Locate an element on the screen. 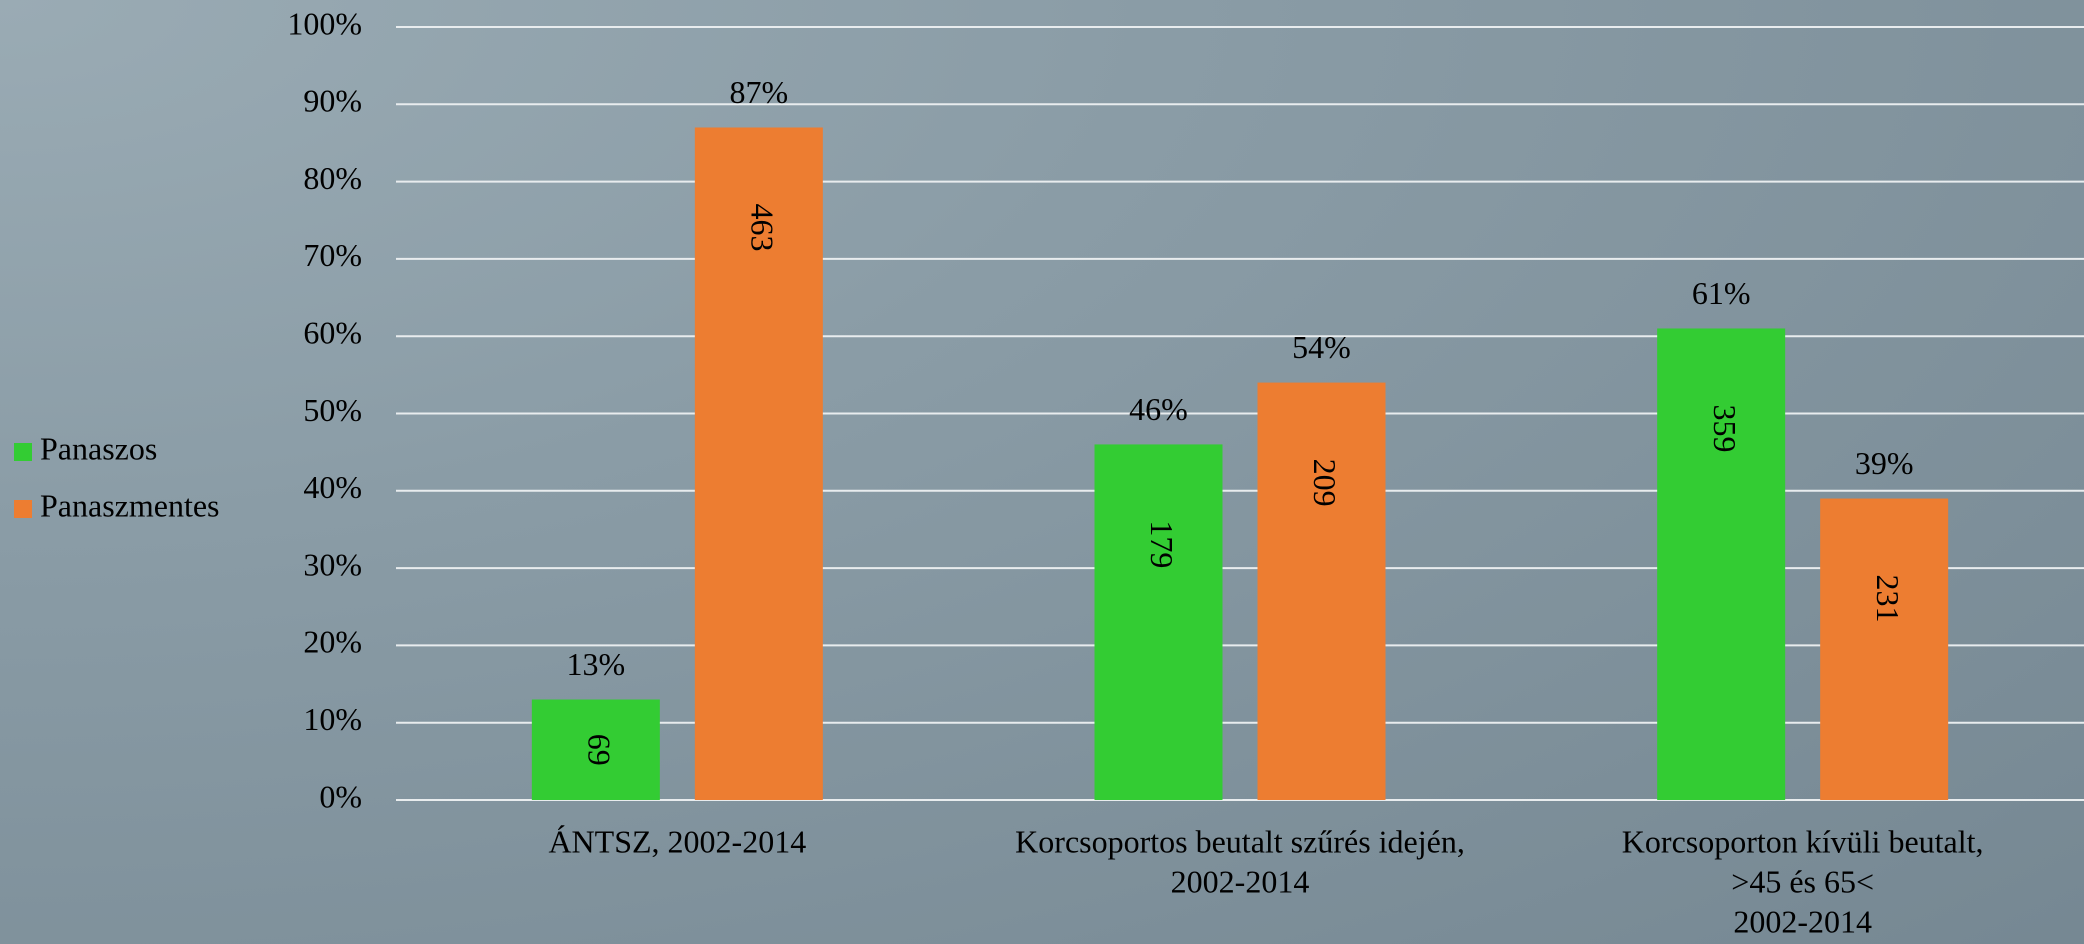  value-label: 13% is located at coordinates (596, 664).